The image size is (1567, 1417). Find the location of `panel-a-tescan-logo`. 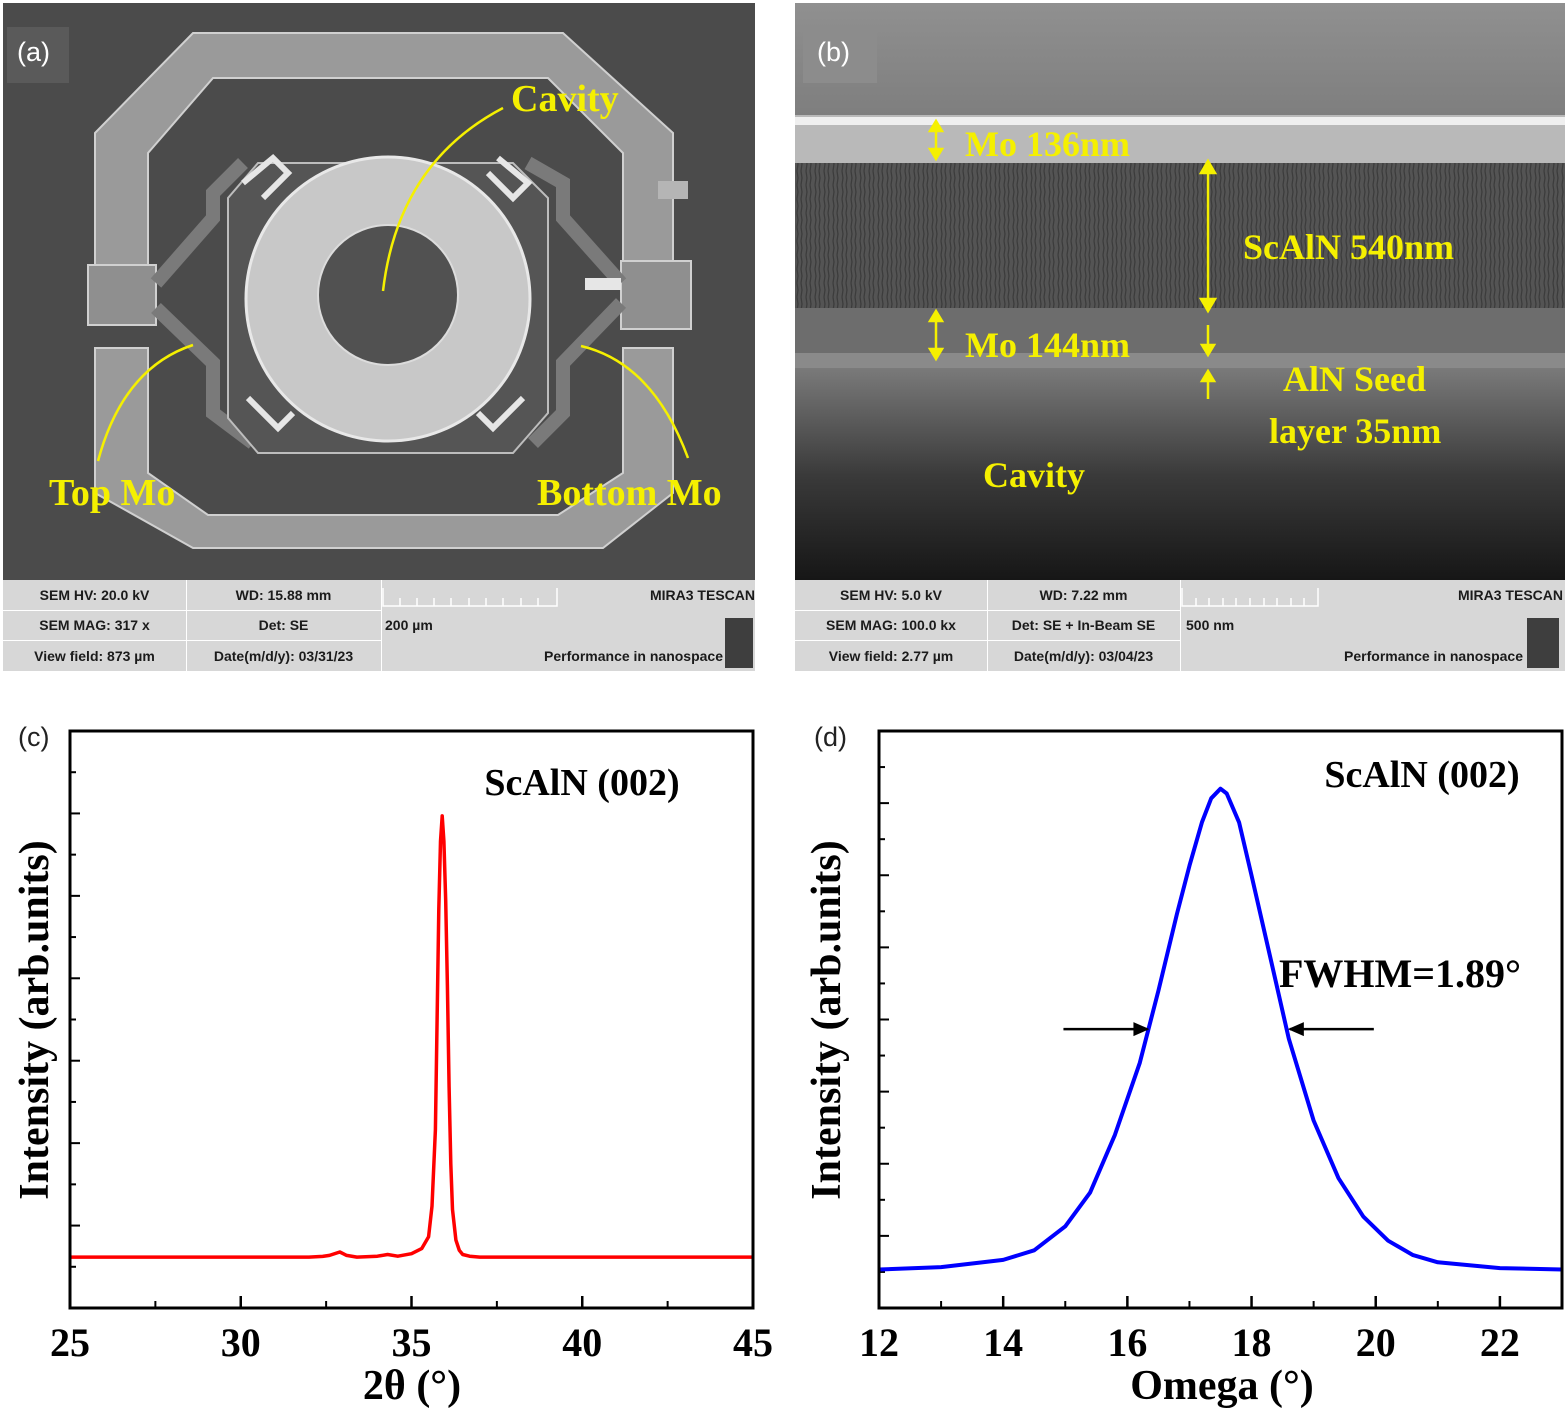

panel-a-tescan-logo is located at coordinates (739, 643).